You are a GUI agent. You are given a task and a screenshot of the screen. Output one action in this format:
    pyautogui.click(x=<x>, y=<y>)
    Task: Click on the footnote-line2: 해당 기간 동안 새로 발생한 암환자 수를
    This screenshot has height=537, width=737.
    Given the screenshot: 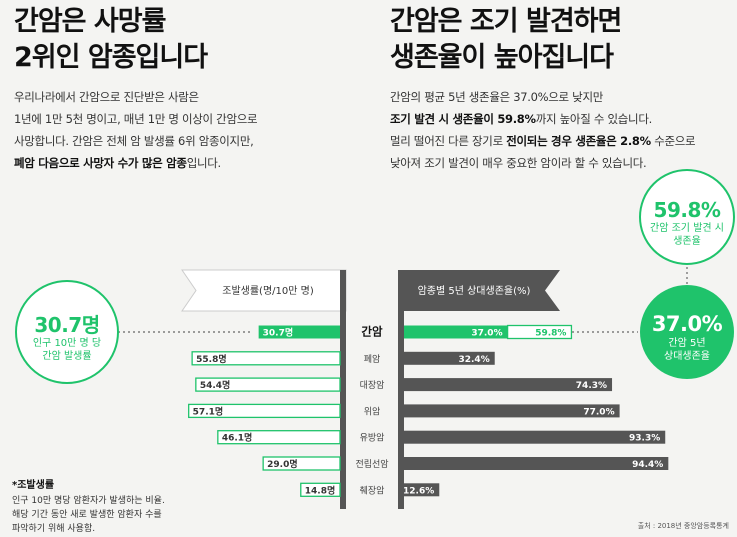 What is the action you would take?
    pyautogui.click(x=87, y=515)
    